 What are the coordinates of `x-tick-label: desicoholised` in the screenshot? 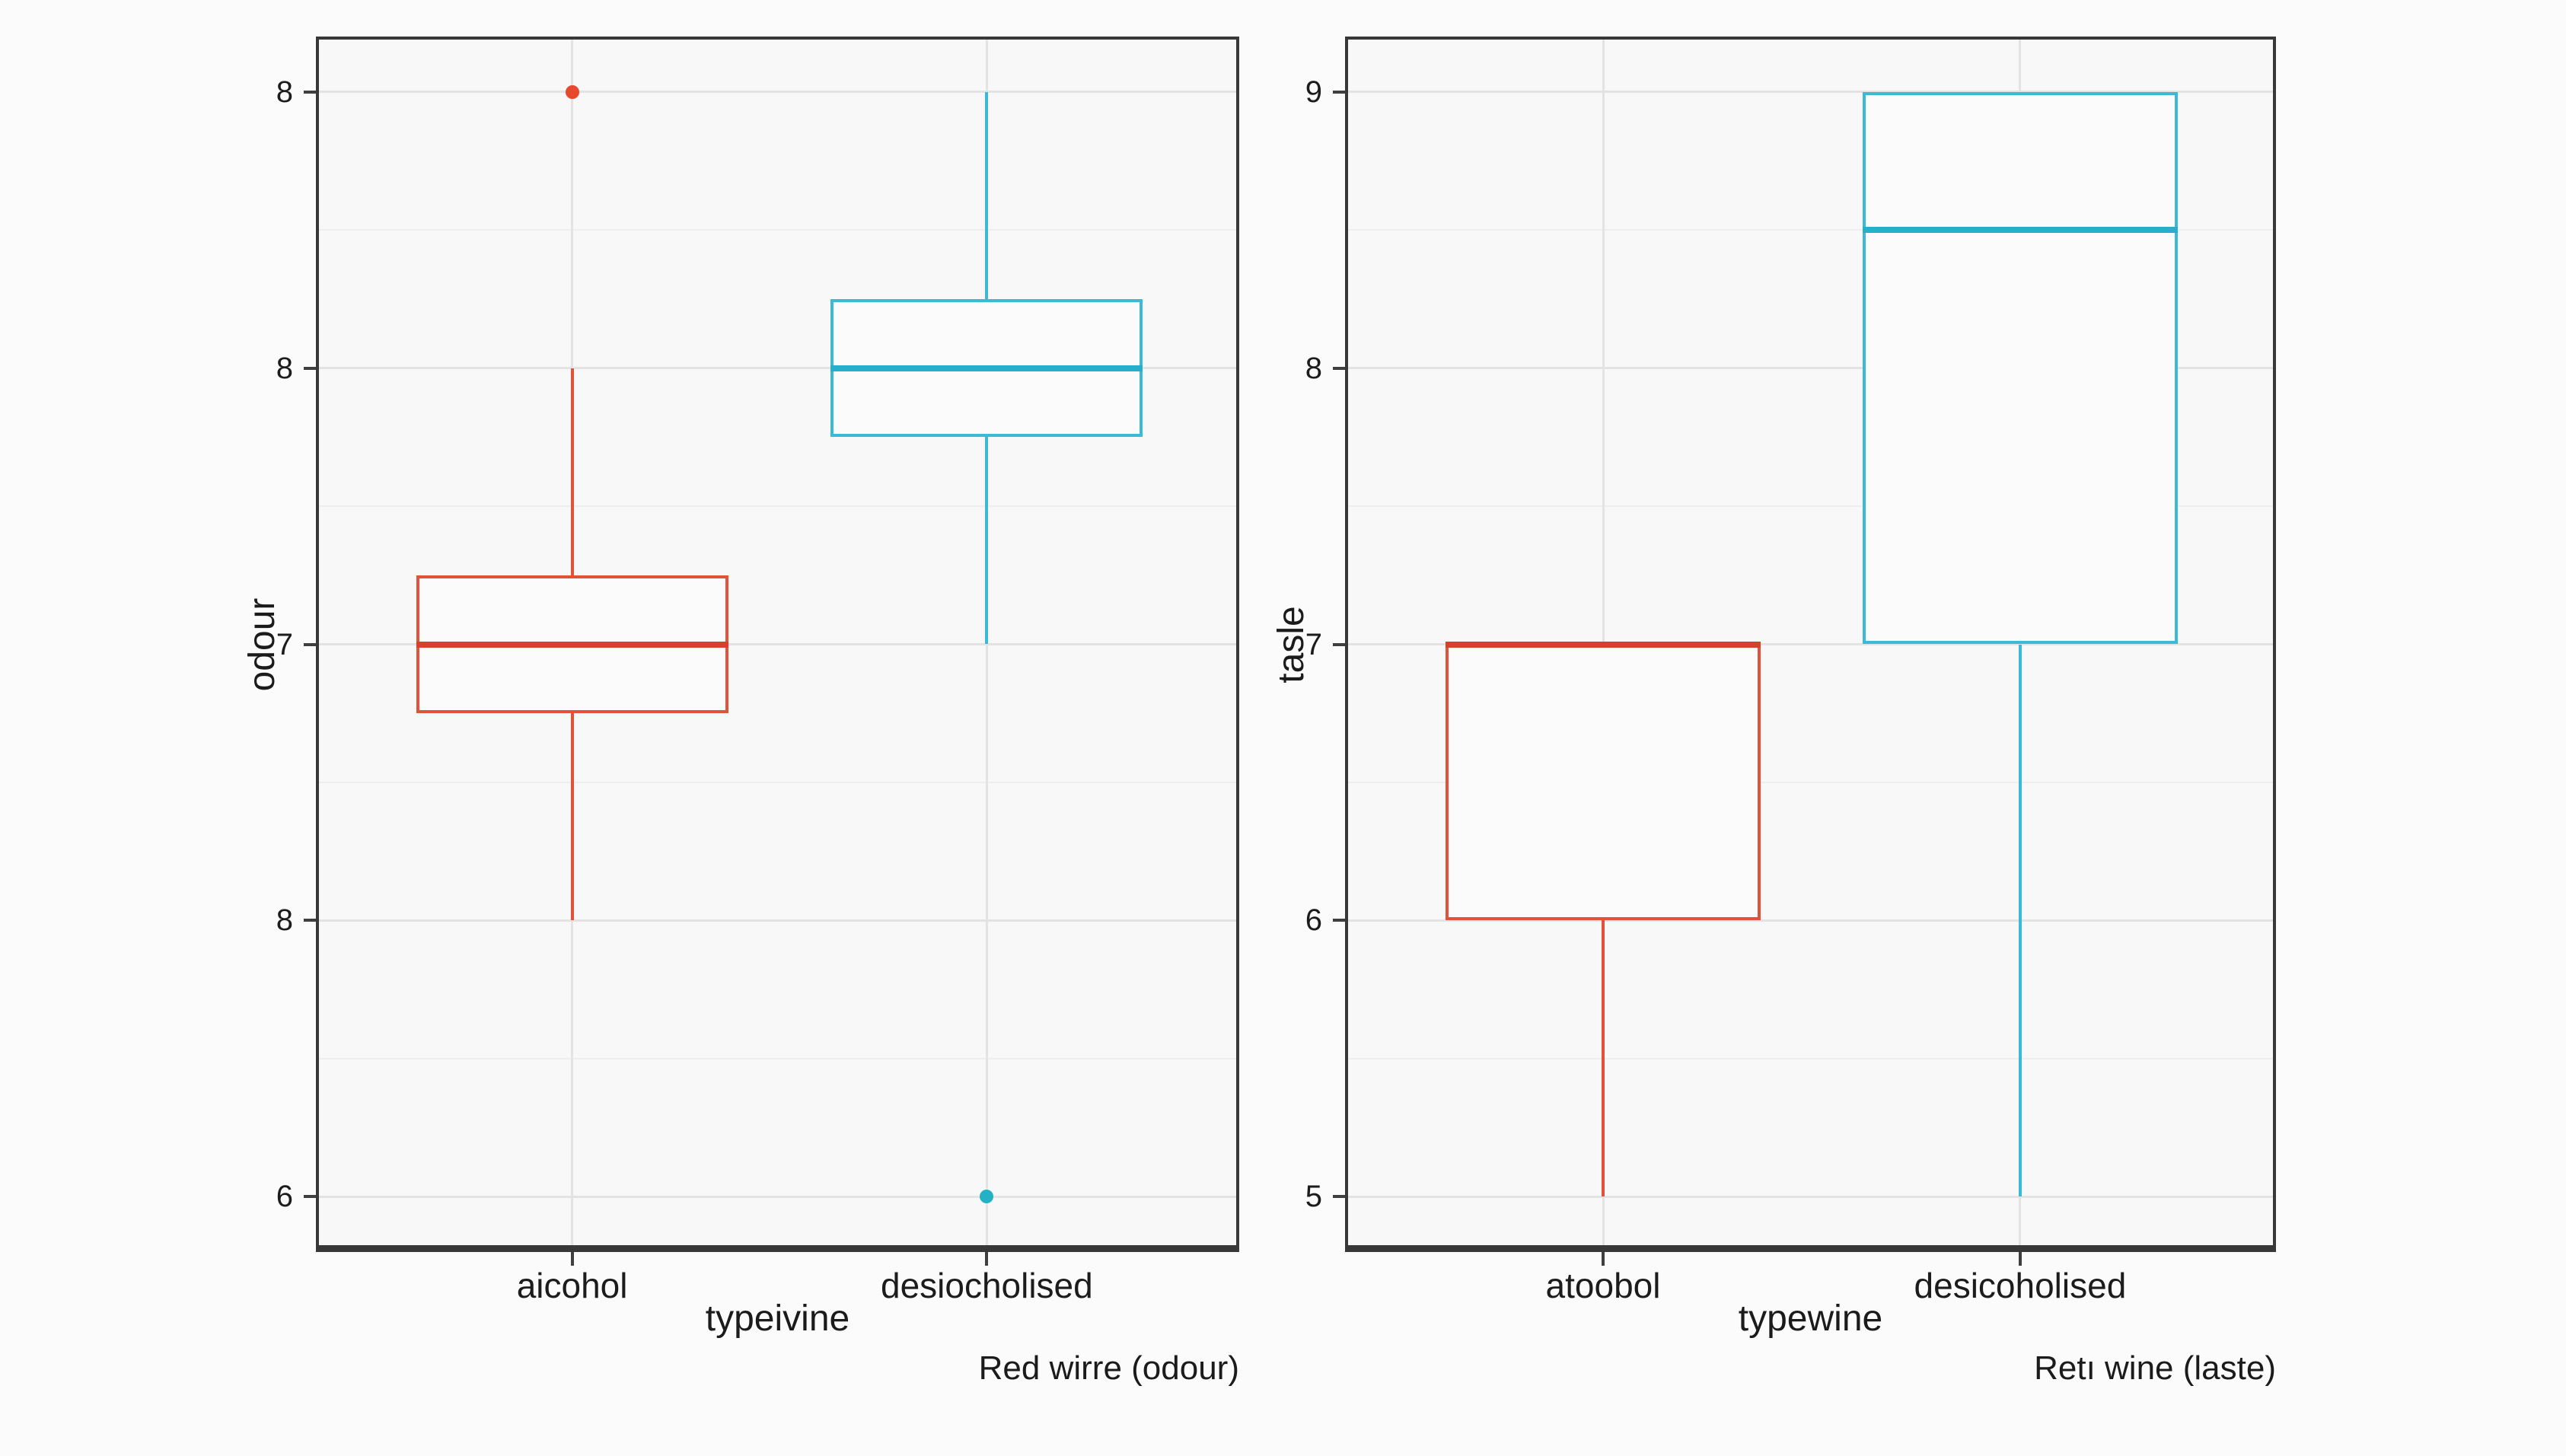 It's located at (2020, 1285).